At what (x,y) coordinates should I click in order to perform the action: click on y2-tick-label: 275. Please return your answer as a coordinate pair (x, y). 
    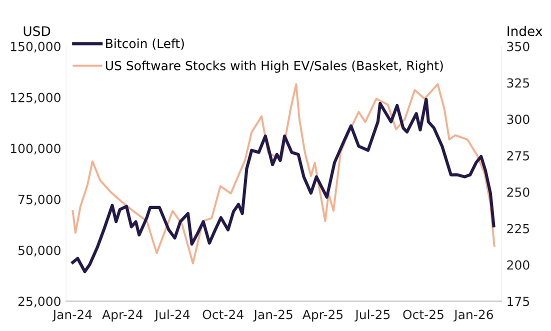
    Looking at the image, I should click on (518, 155).